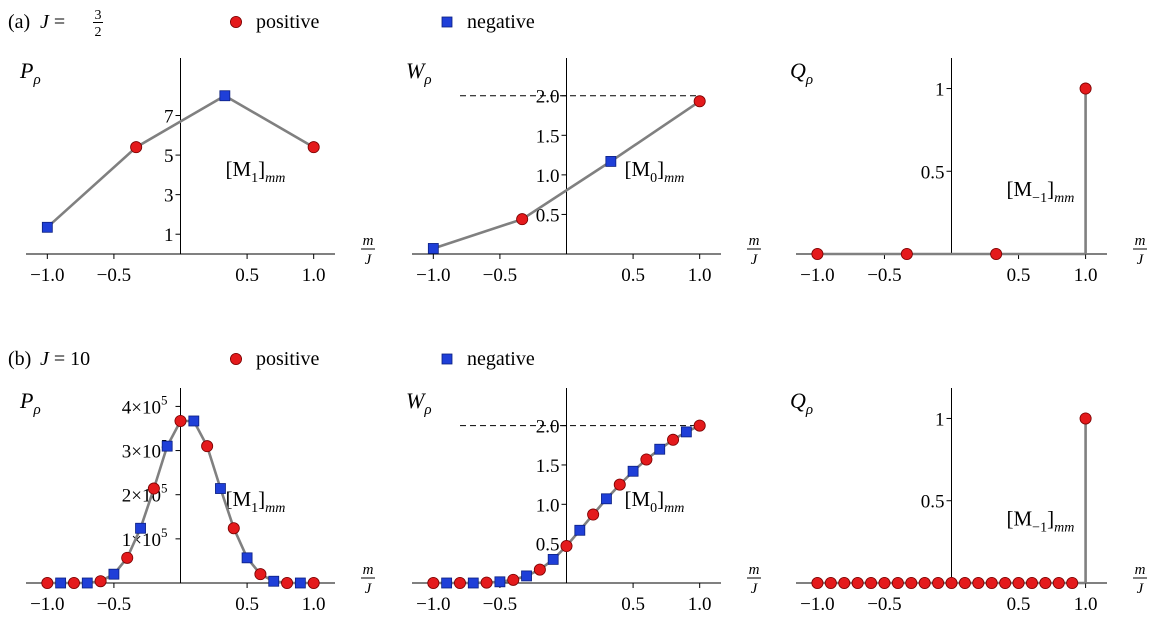  Describe the element at coordinates (145, 405) in the screenshot. I see `y-tick-label: 4×10⁵` at that location.